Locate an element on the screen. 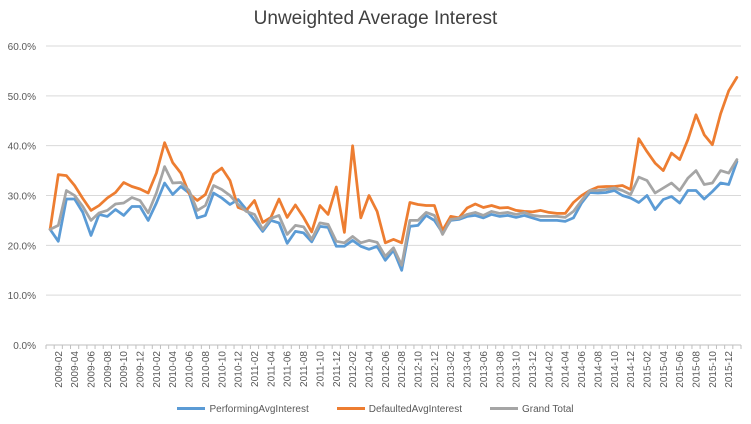 The height and width of the screenshot is (424, 751). x-tick-label: 2009-04 is located at coordinates (75, 369).